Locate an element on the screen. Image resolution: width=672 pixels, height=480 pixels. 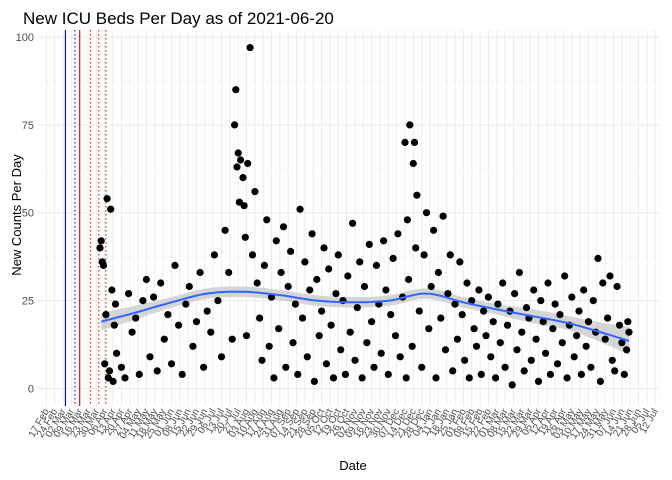
y-axis-title: New Counts Per Day is located at coordinates (16, 215).